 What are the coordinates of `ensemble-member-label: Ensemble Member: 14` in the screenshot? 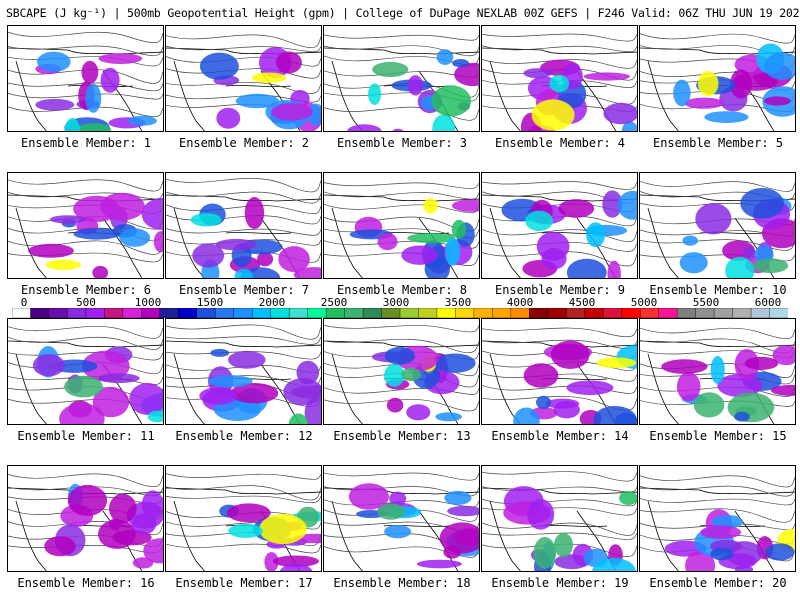 It's located at (560, 436).